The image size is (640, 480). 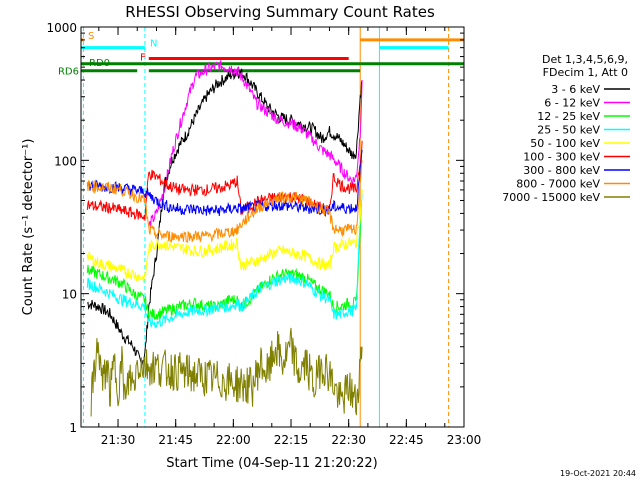 I want to click on marker-label: N, so click(x=153, y=44).